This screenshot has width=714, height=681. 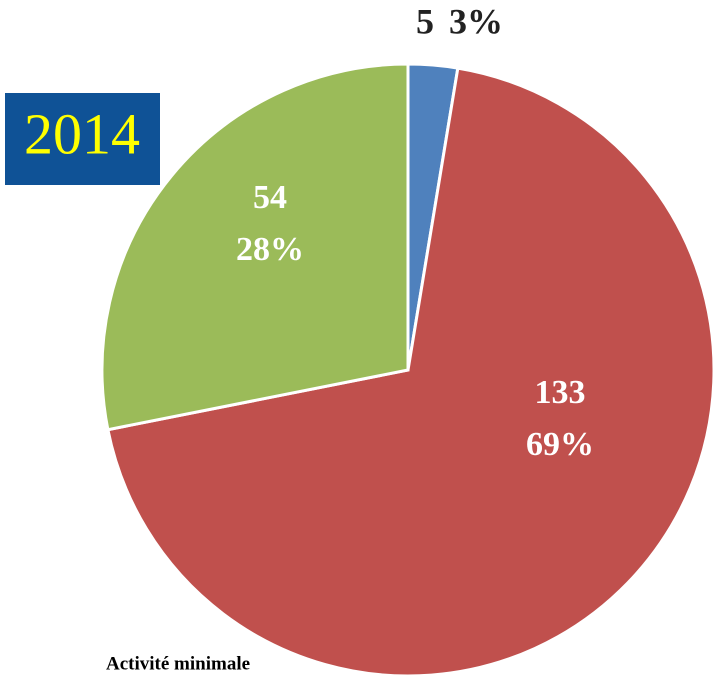 I want to click on legend-entry: Activité minimale, so click(x=178, y=663).